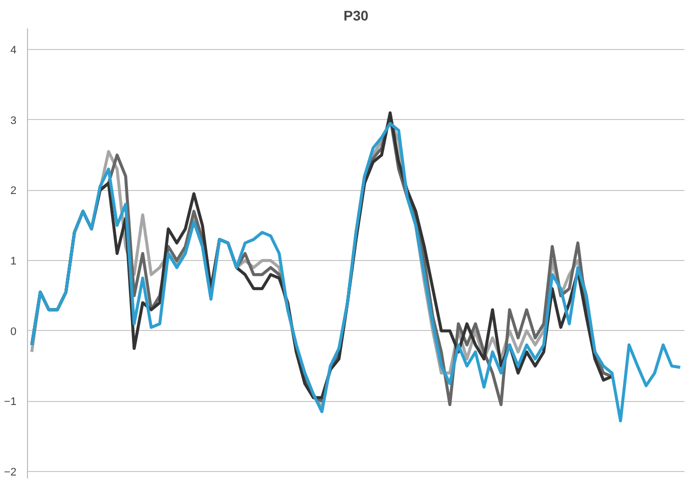 The image size is (689, 483). I want to click on y-tick-label: 3, so click(13, 120).